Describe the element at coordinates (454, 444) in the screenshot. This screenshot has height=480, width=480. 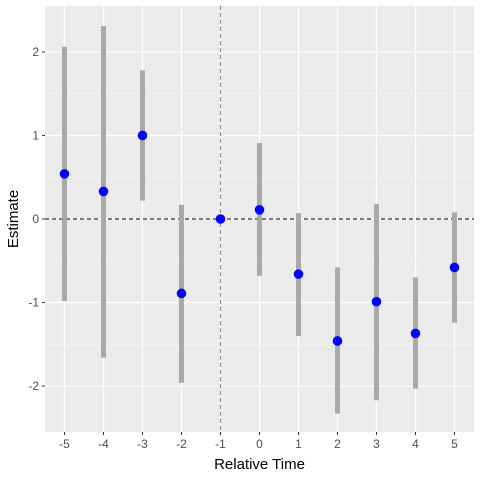
I see `x-tick-label: 5` at that location.